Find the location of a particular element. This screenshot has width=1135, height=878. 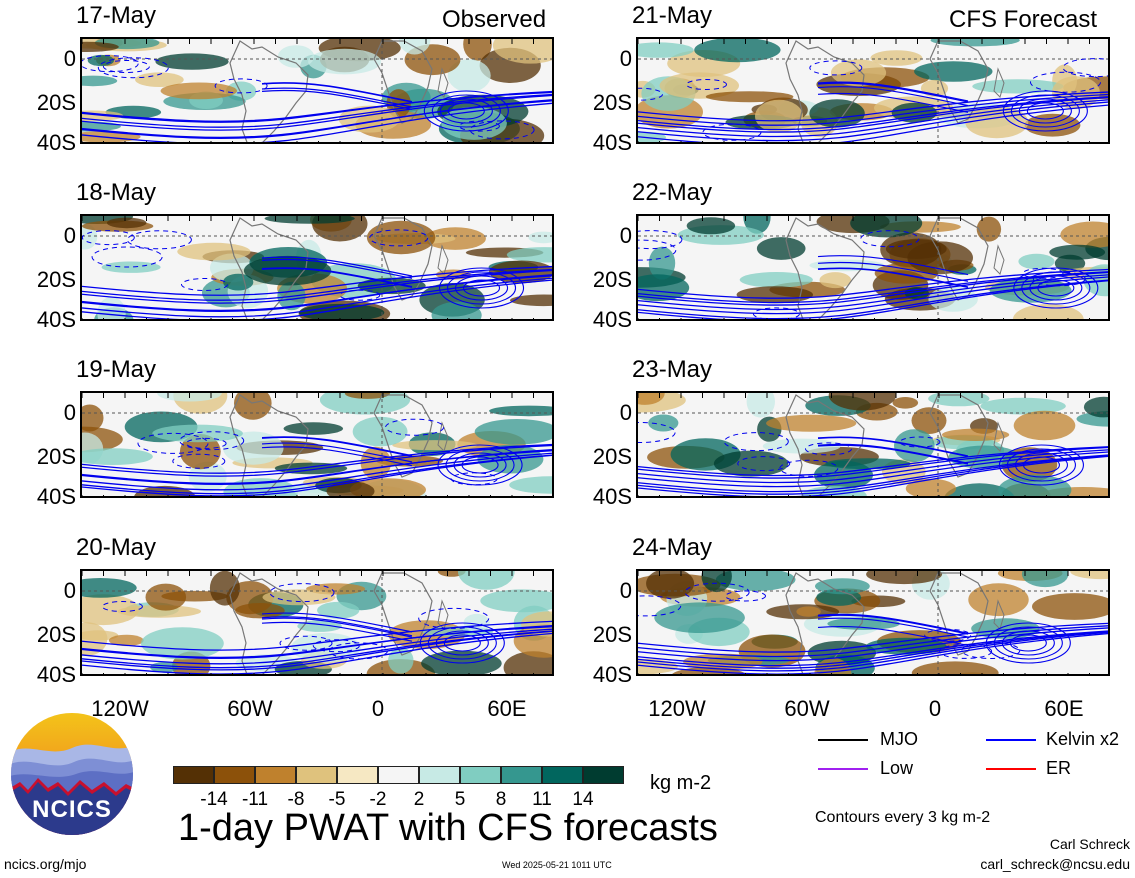

colorbar-units: kg m-2 is located at coordinates (681, 783).